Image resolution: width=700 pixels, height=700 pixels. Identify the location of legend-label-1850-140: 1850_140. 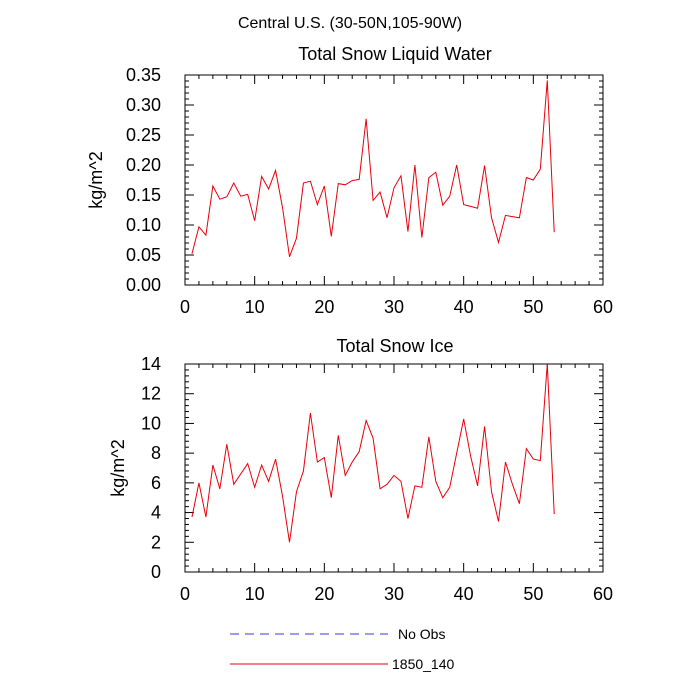
(423, 664).